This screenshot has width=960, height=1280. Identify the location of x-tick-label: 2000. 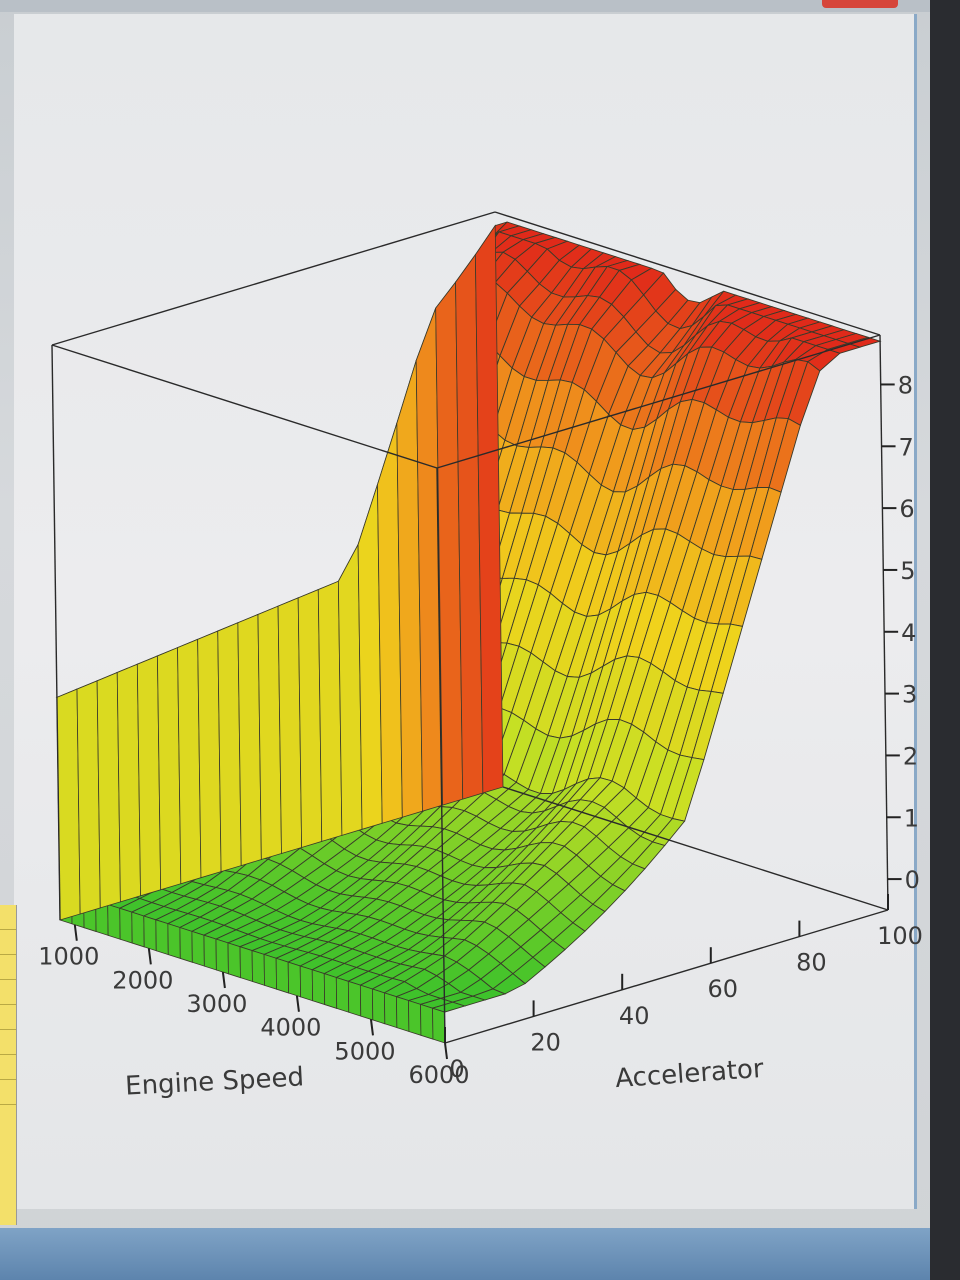
(142, 980).